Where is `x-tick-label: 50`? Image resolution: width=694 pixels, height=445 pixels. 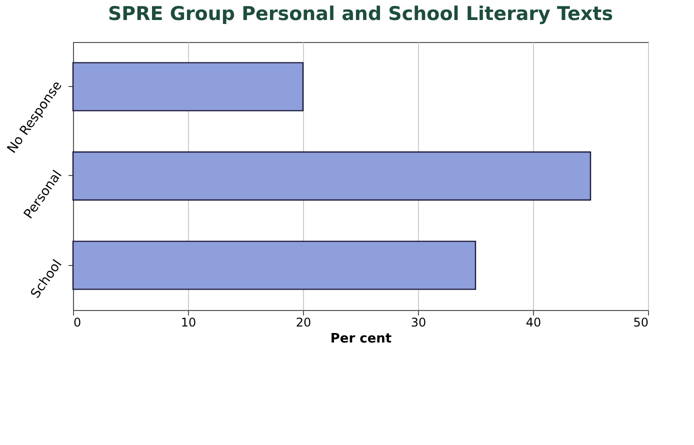
x-tick-label: 50 is located at coordinates (640, 323).